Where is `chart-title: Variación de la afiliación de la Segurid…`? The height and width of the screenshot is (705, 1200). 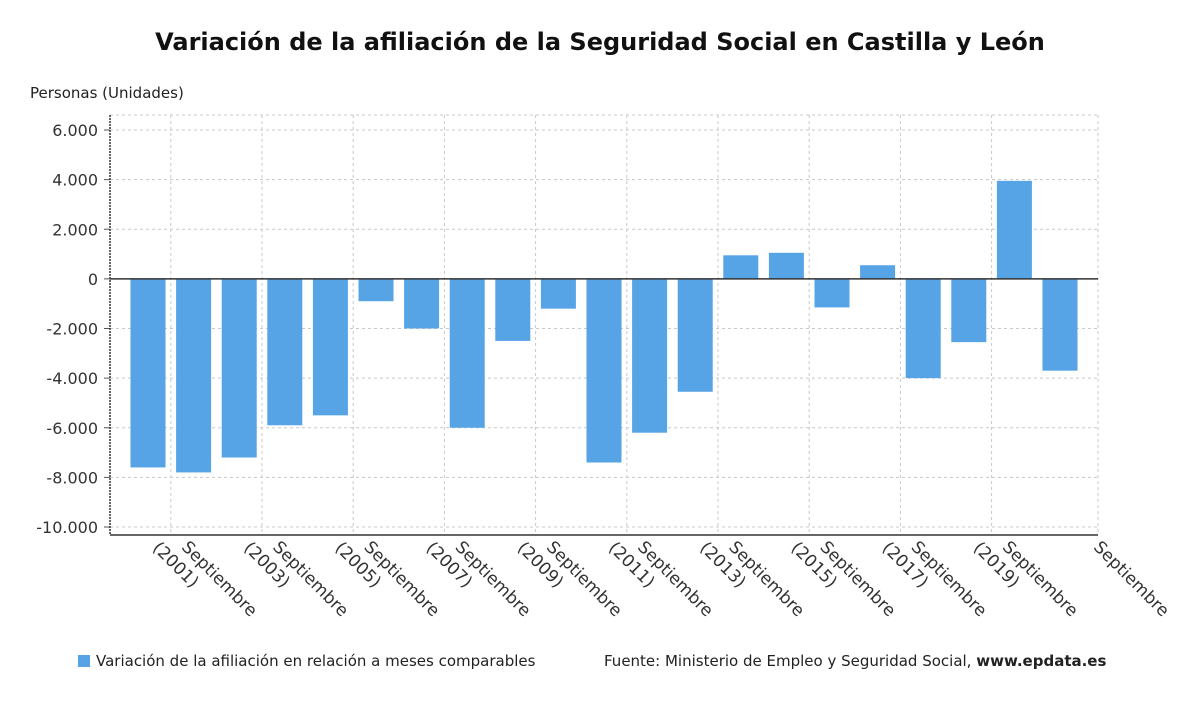
chart-title: Variación de la afiliación de la Segurid… is located at coordinates (600, 42).